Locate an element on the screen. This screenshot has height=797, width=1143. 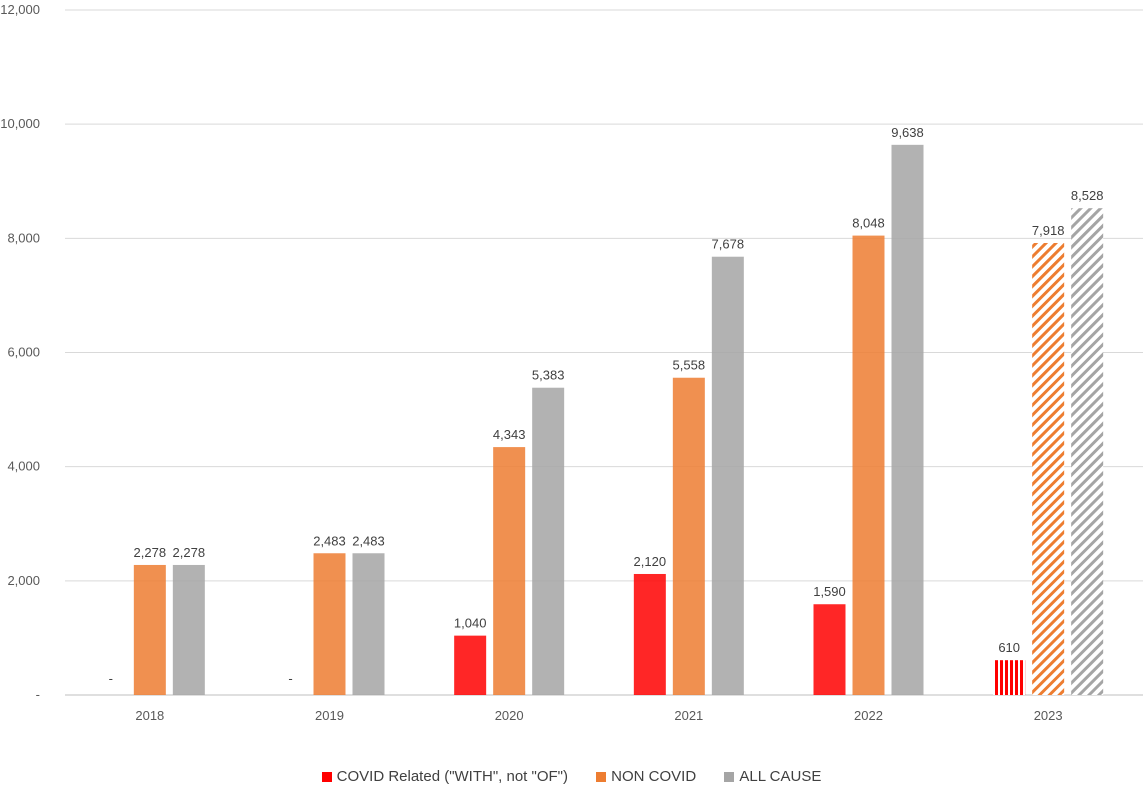
x-tick-label: 2020 is located at coordinates (509, 715).